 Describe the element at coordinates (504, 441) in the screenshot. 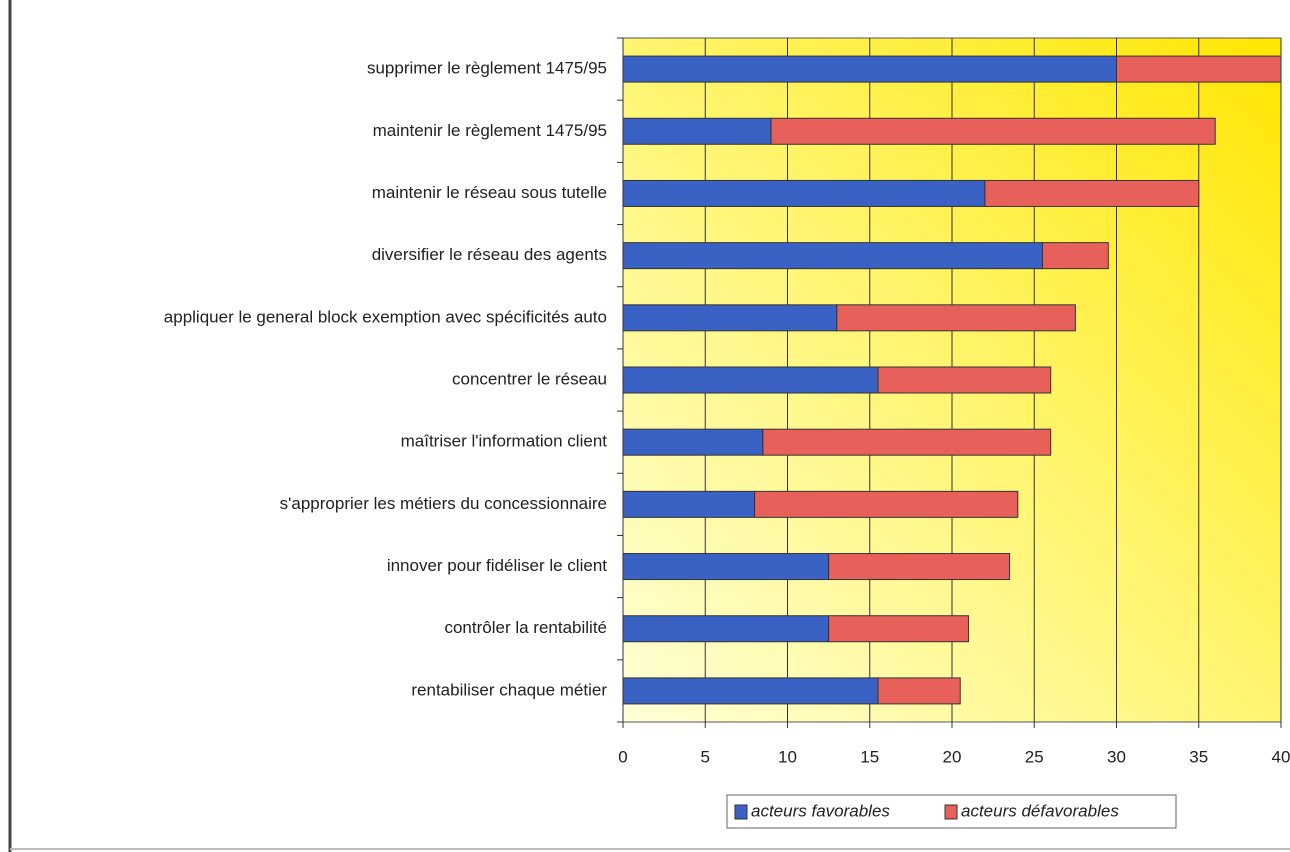

I see `y-tick-label: maîtriser l'information client` at that location.